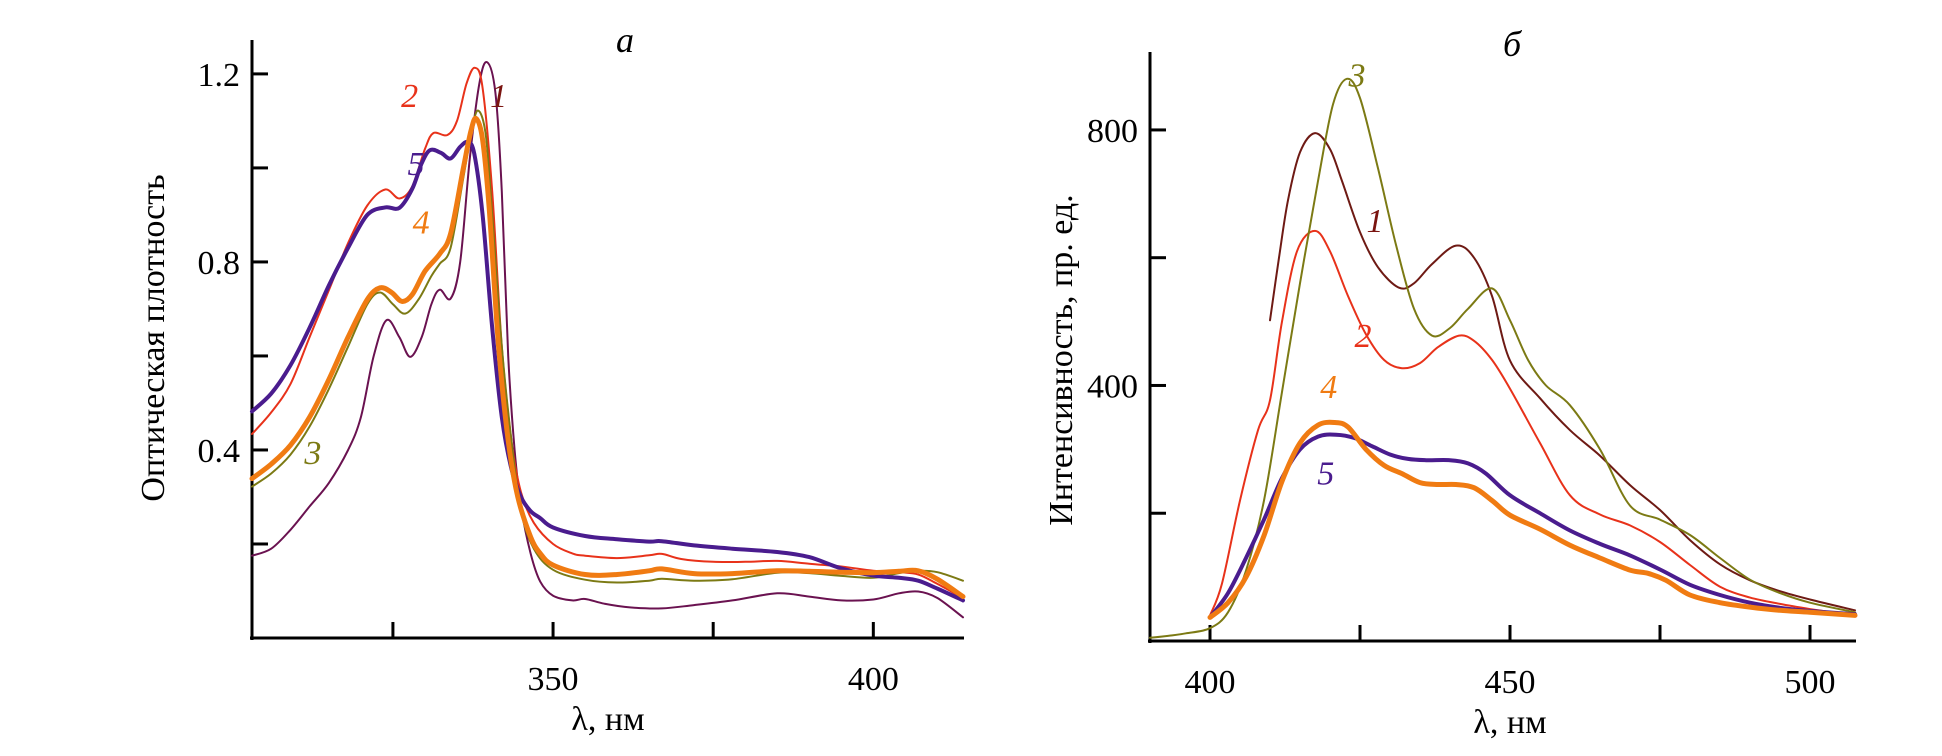 The image size is (1942, 756). Describe the element at coordinates (405, 275) in the screenshot. I see `panel-a-curve-labels: 1 2 3 4 5` at that location.